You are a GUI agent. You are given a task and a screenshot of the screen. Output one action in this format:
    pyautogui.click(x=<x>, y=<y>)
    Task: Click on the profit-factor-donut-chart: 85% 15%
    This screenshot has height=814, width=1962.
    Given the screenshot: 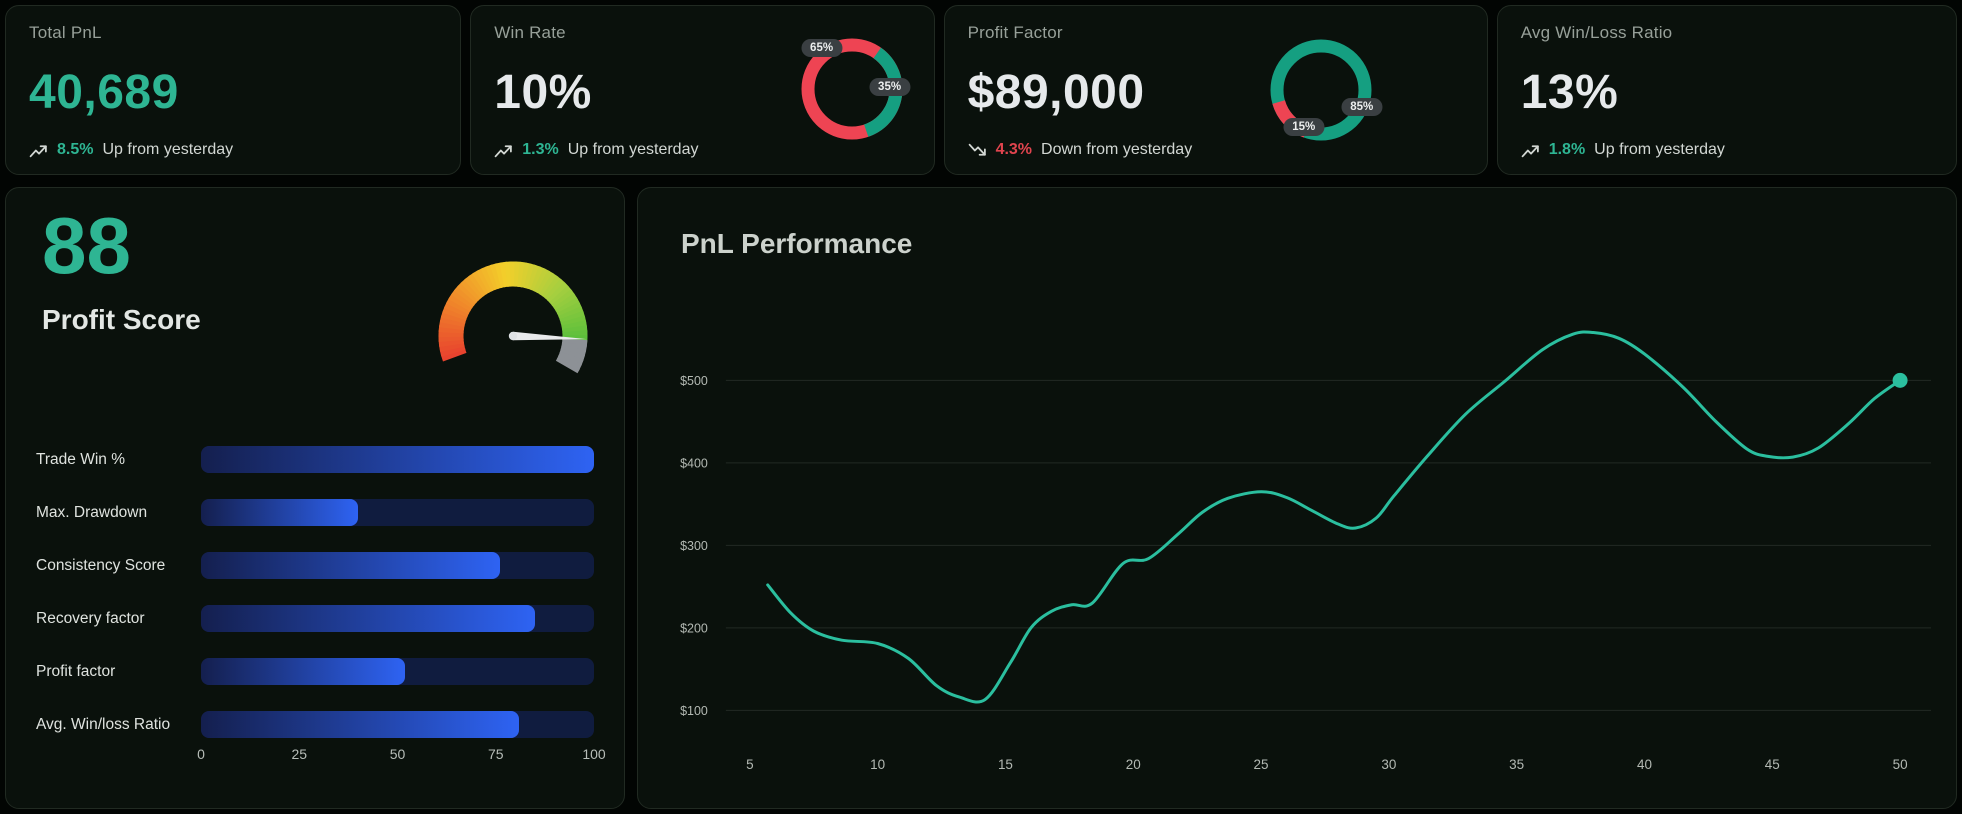 What is the action you would take?
    pyautogui.click(x=1324, y=90)
    